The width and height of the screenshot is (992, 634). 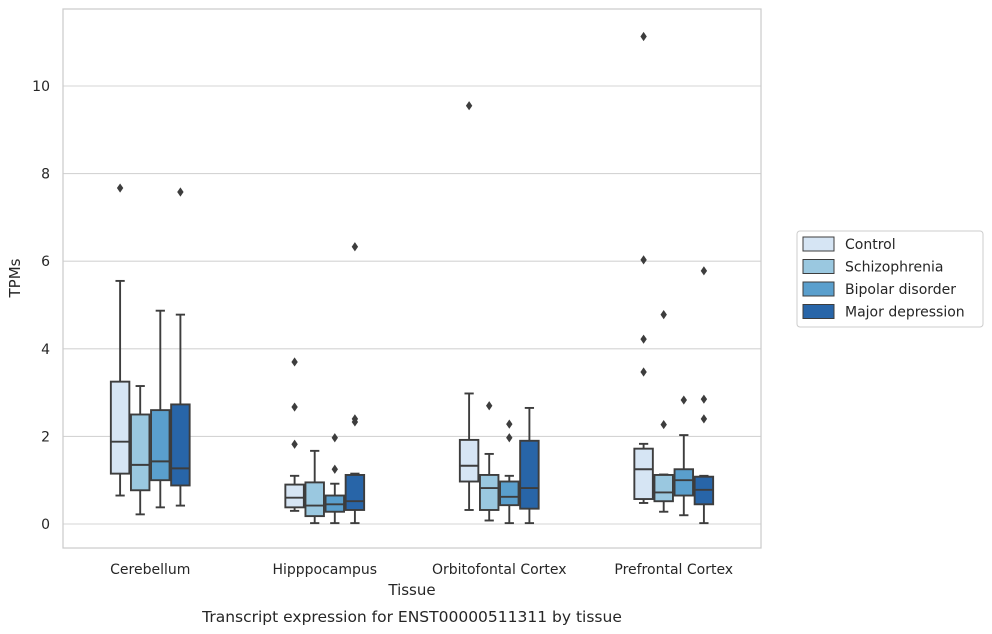 What do you see at coordinates (45, 350) in the screenshot?
I see `y-tick-label: 4` at bounding box center [45, 350].